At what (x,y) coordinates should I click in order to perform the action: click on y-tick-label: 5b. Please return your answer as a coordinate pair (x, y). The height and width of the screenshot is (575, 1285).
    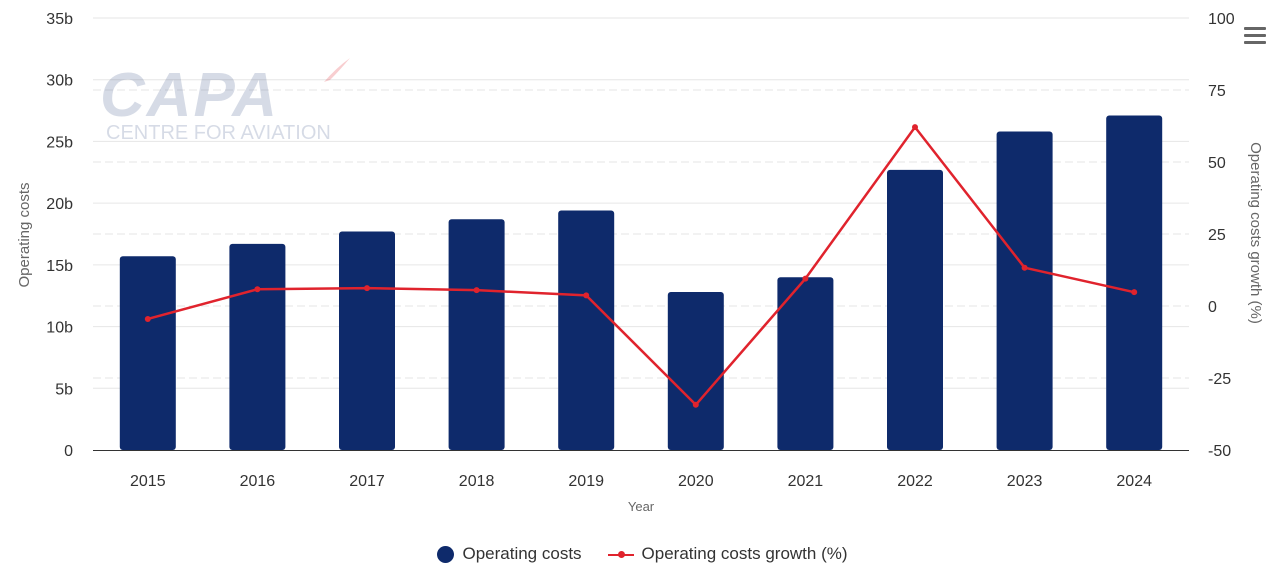
    Looking at the image, I should click on (64, 389).